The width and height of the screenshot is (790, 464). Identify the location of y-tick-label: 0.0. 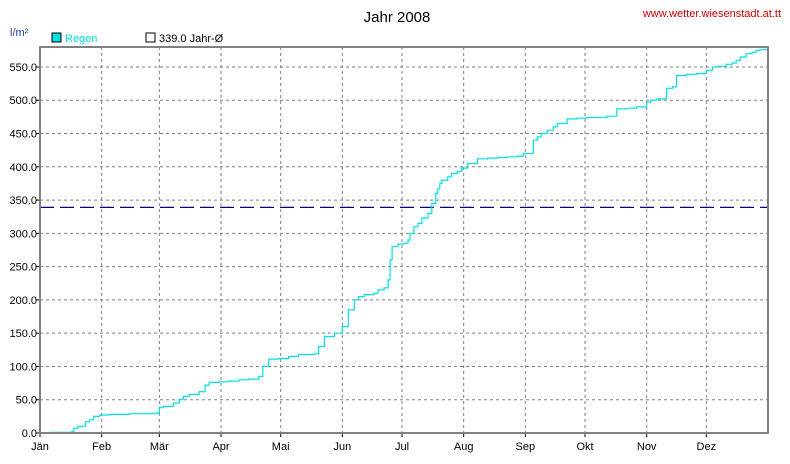
(29, 434).